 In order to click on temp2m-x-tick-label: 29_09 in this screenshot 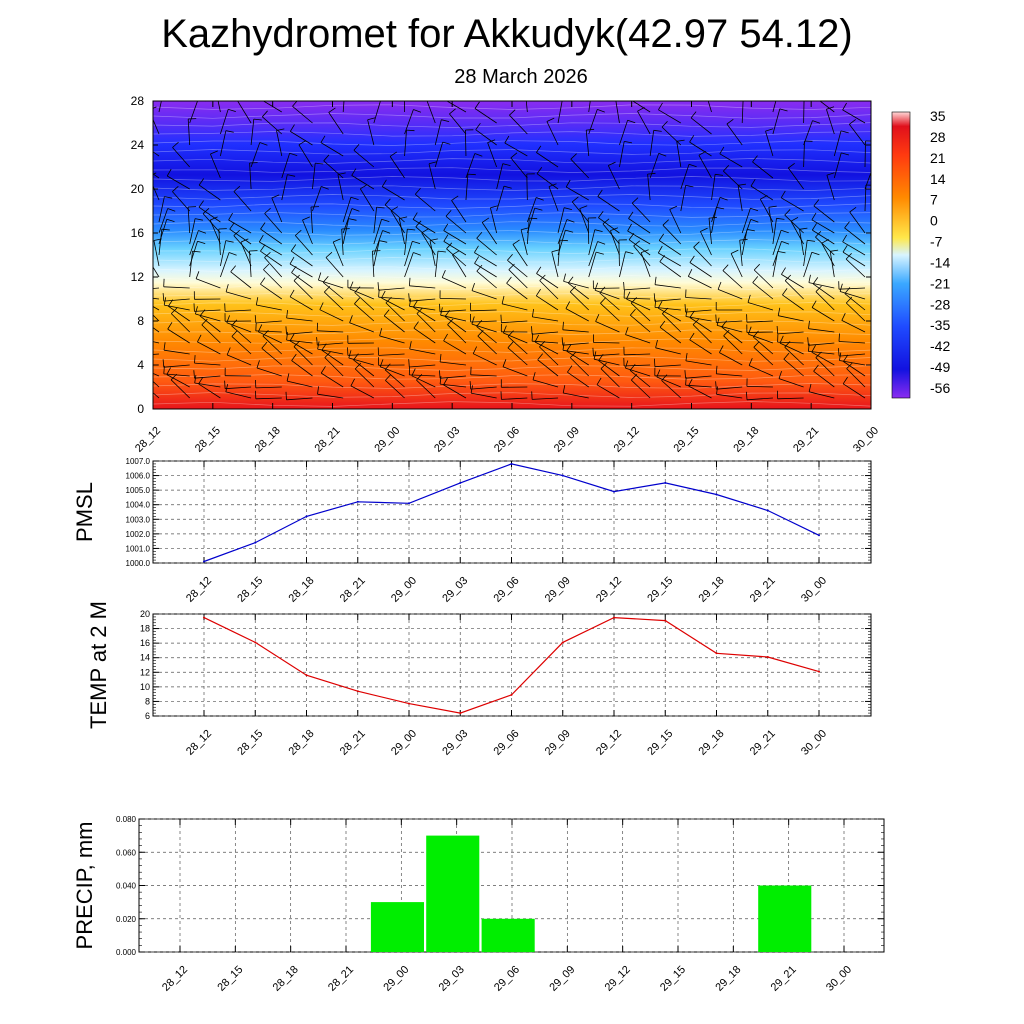, I will do `click(558, 743)`.